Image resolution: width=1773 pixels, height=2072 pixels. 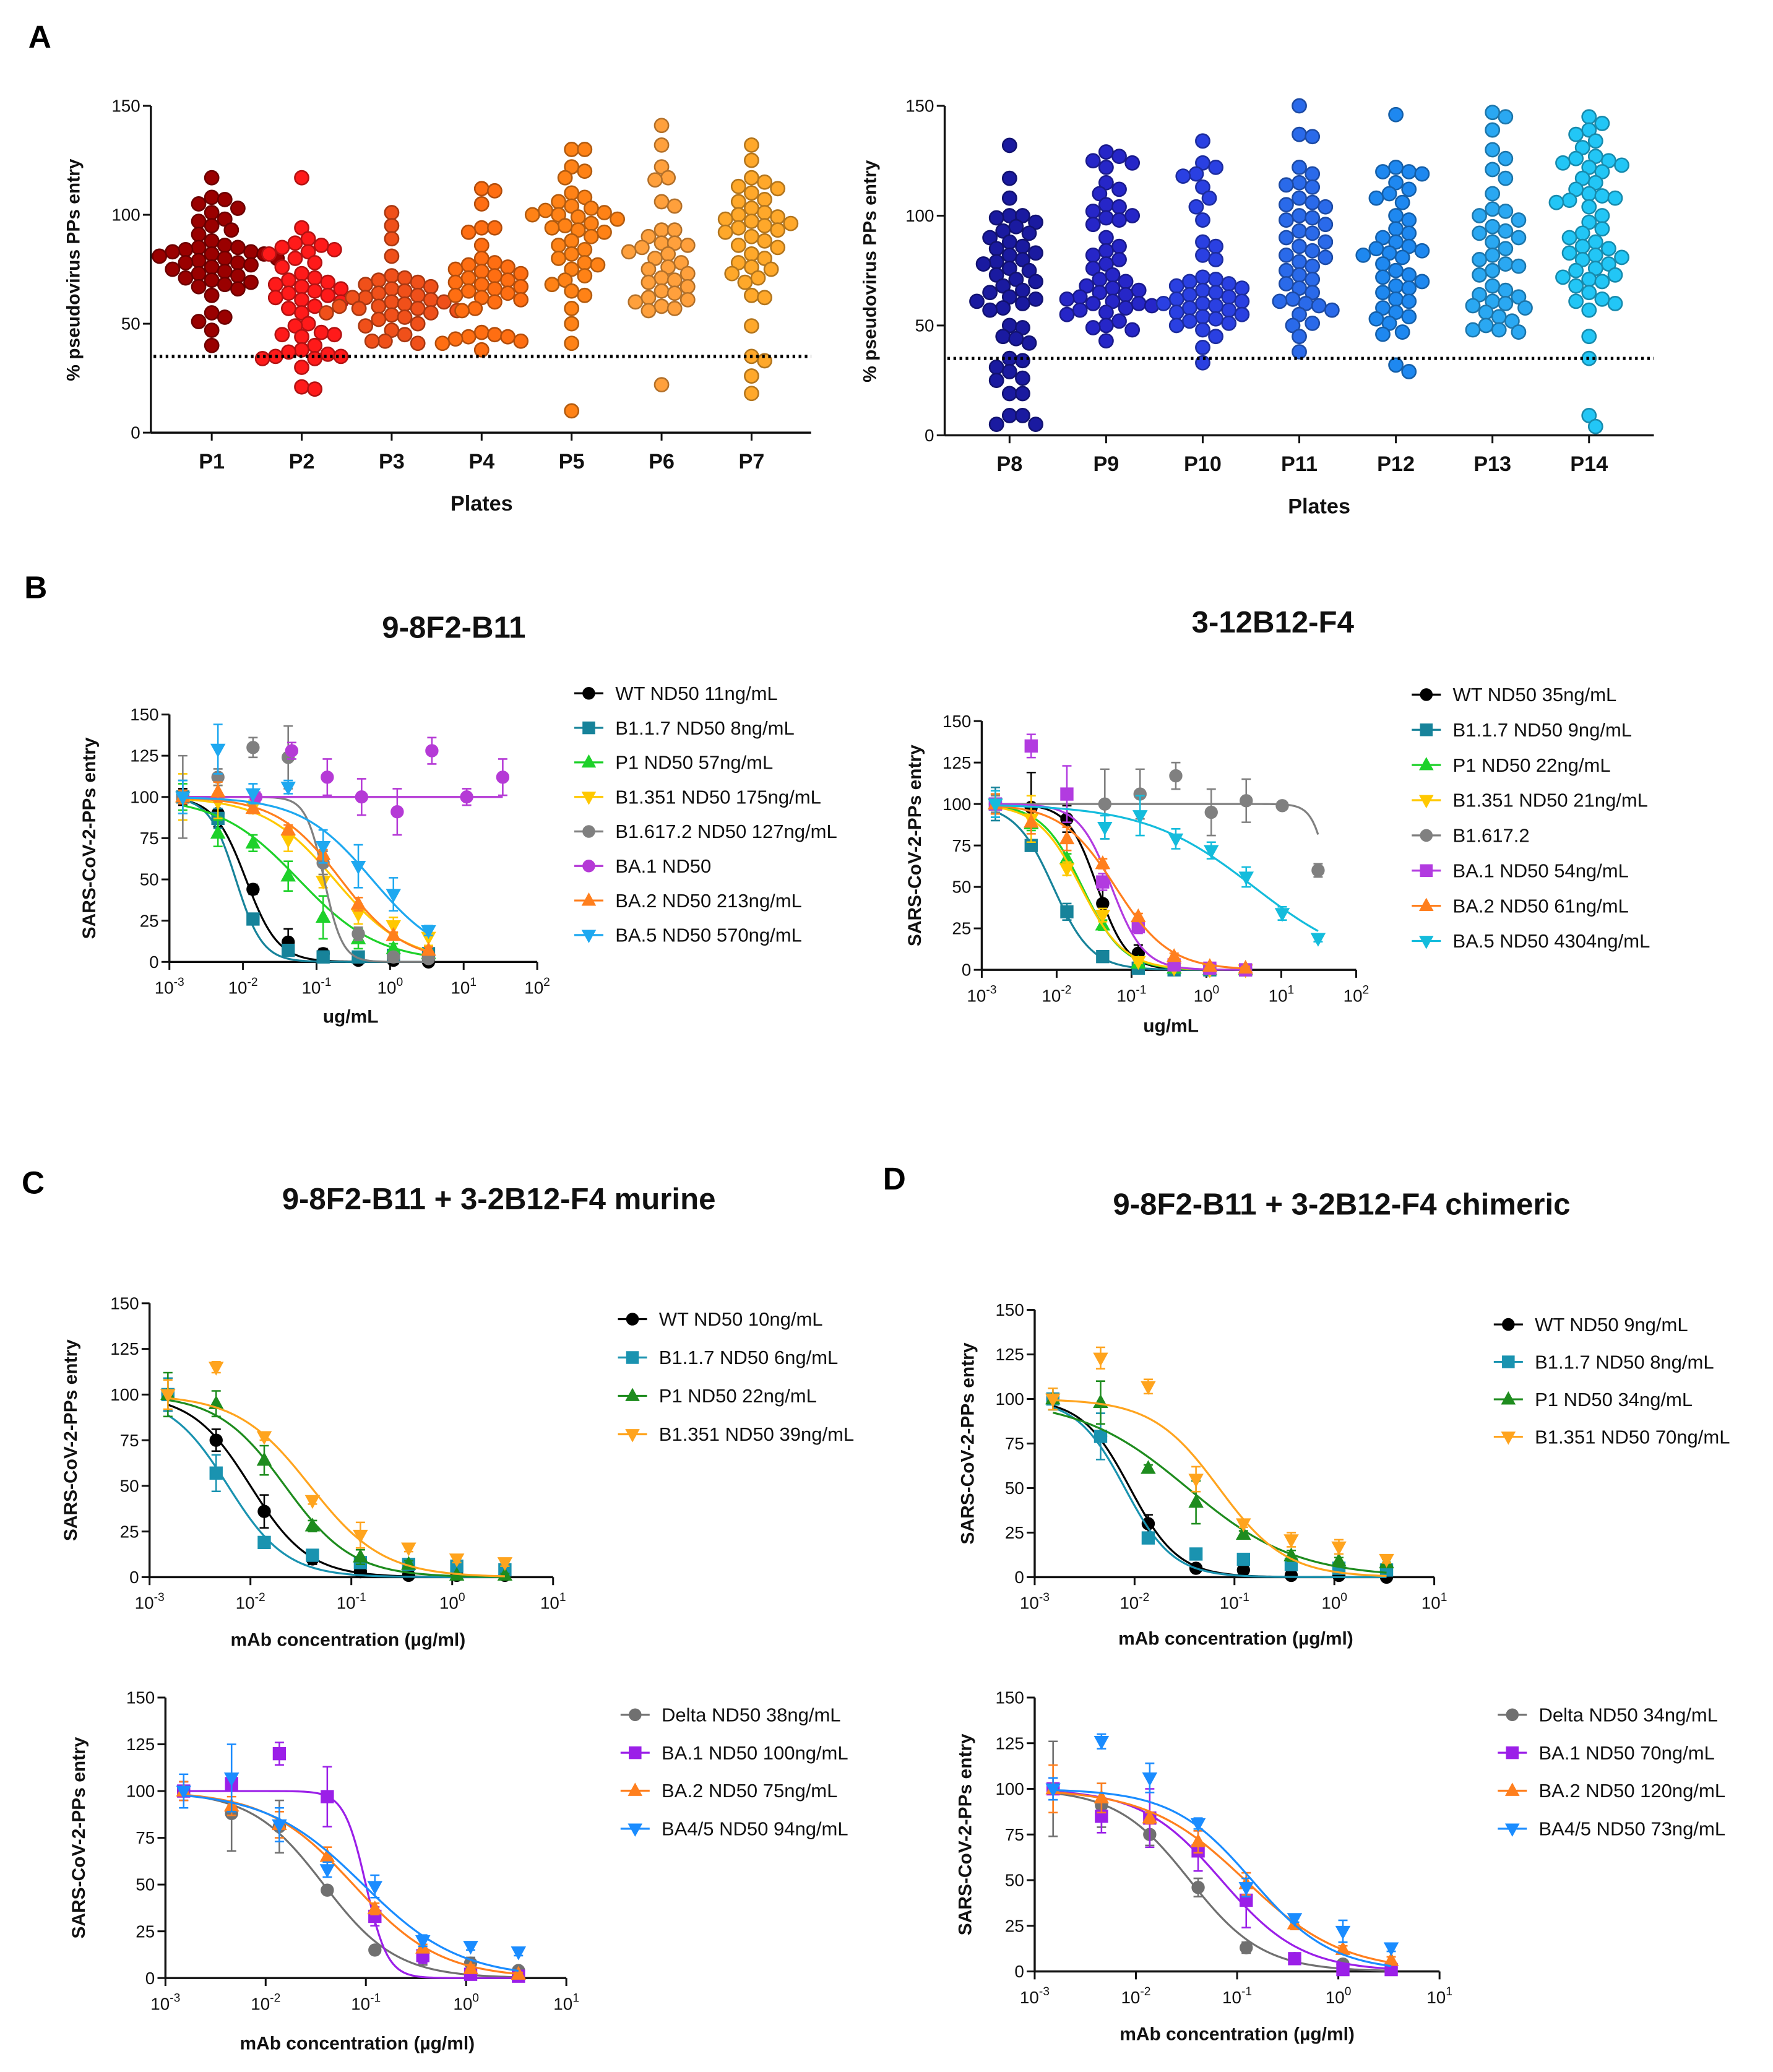 I want to click on series-B1.351, so click(x=1219, y=1462).